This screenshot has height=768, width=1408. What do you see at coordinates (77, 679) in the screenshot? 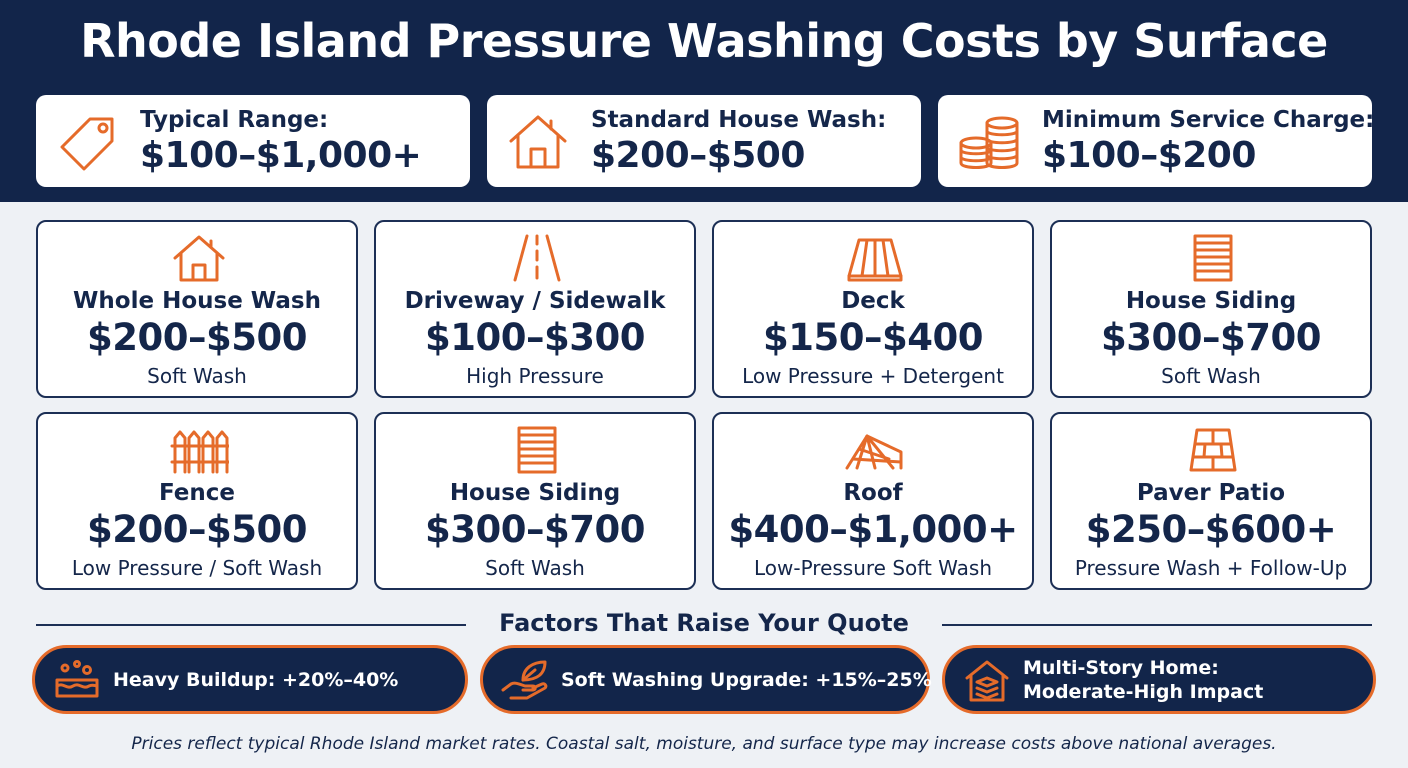
I see `buildup-icon` at bounding box center [77, 679].